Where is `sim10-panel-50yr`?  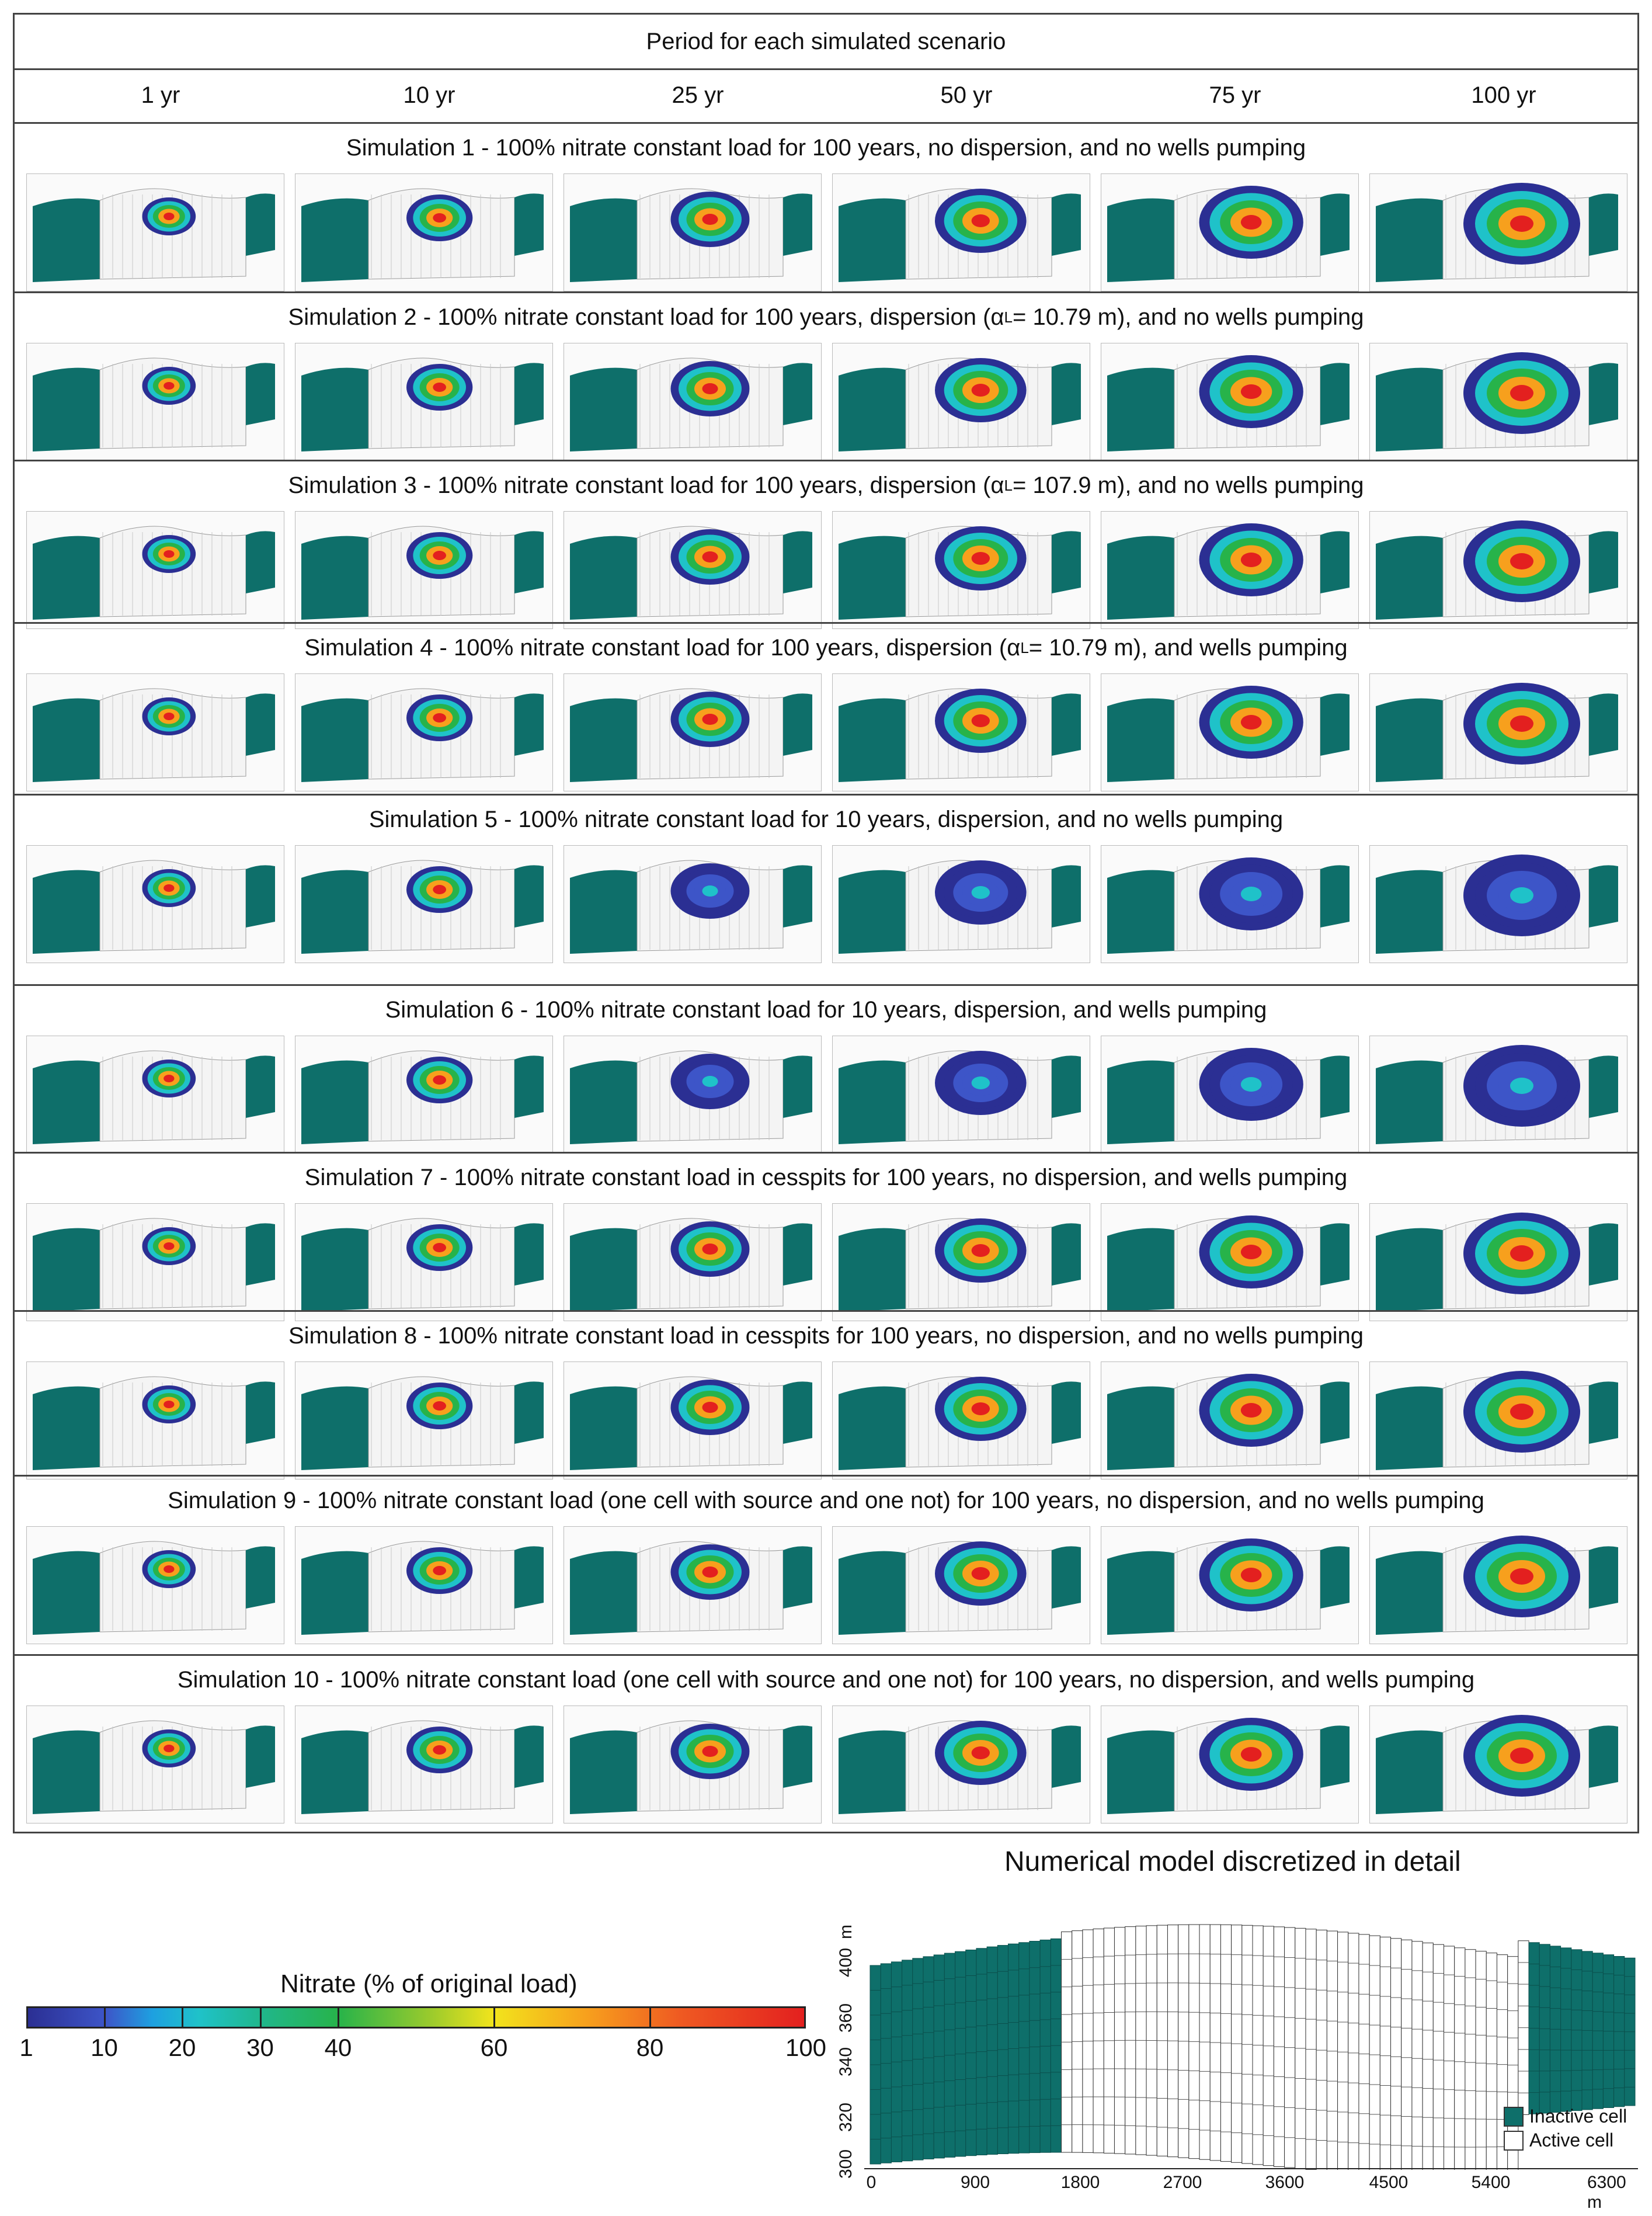
sim10-panel-50yr is located at coordinates (961, 1764).